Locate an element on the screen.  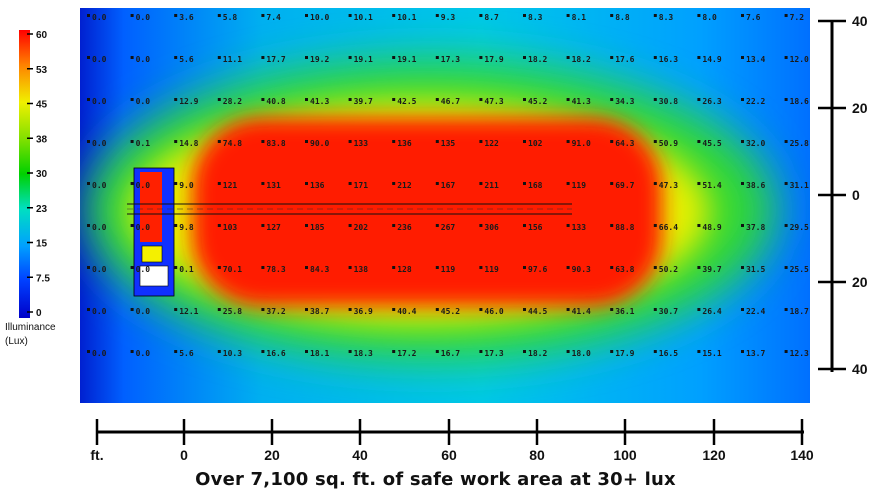
cell-value: 7.4 is located at coordinates (273, 17).